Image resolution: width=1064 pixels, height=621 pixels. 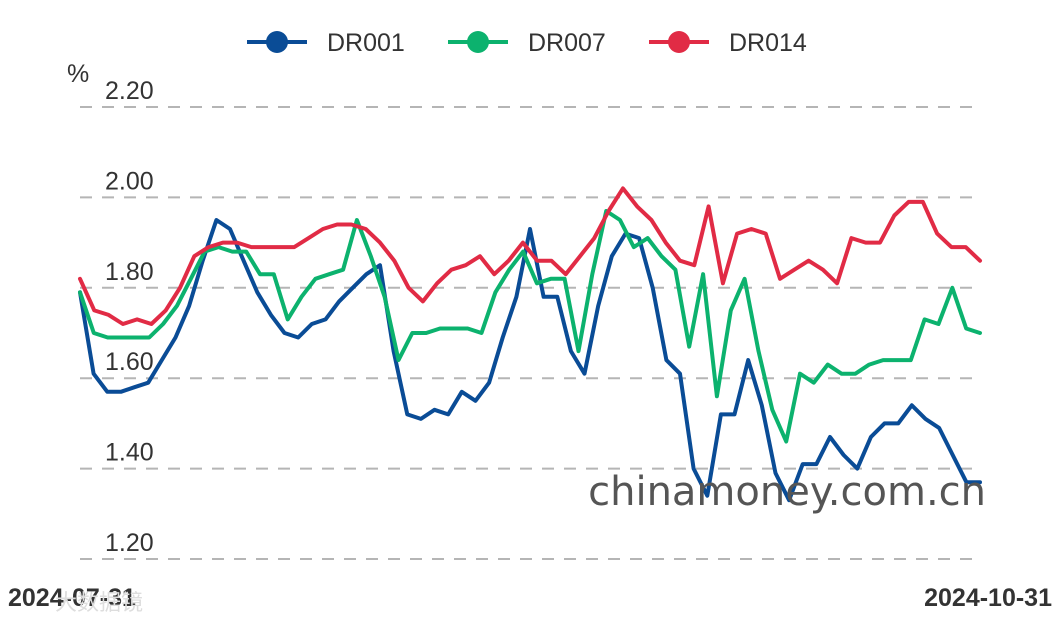 What do you see at coordinates (988, 598) in the screenshot?
I see `x-end-label: 2024-10-31` at bounding box center [988, 598].